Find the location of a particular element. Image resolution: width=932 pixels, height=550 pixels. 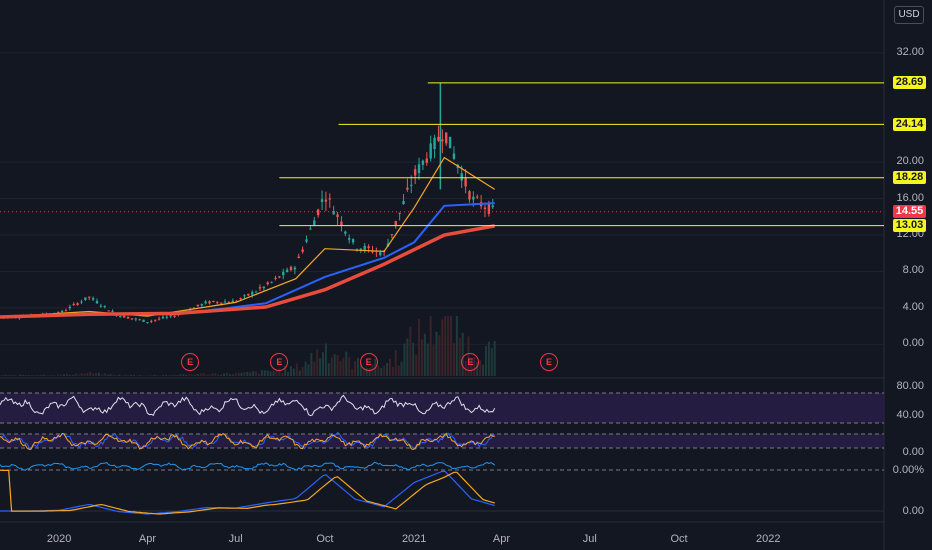

currency-badge: USD is located at coordinates (909, 15).